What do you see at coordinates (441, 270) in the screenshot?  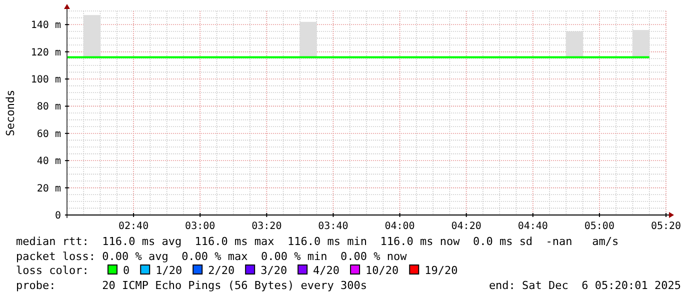 I see `legend-label: 19/20` at bounding box center [441, 270].